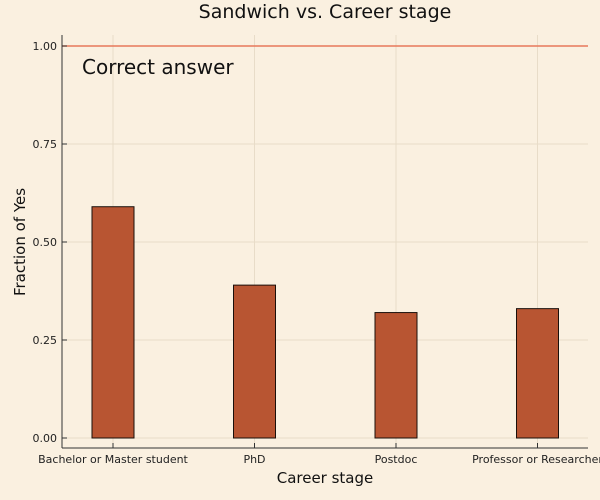  I want to click on y-axis-title: Fraction of Yes, so click(20, 242).